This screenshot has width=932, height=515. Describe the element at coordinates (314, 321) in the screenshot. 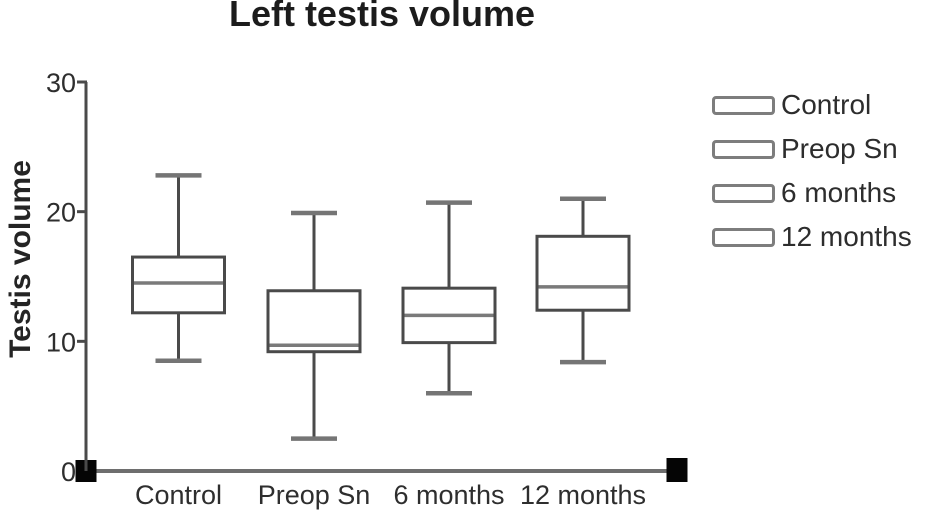

I see `box-preop-sn` at that location.